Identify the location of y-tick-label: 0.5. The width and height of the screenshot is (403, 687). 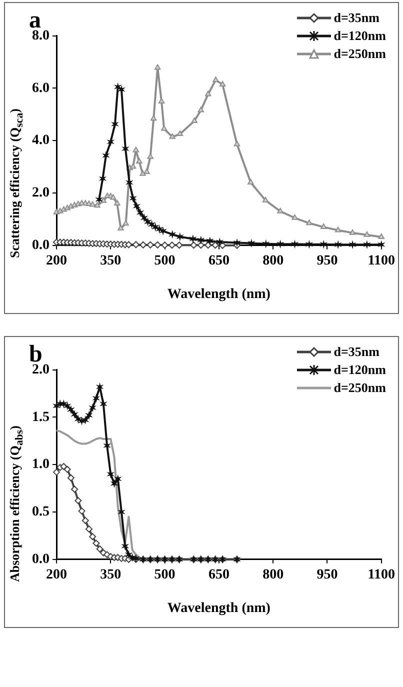
(41, 512).